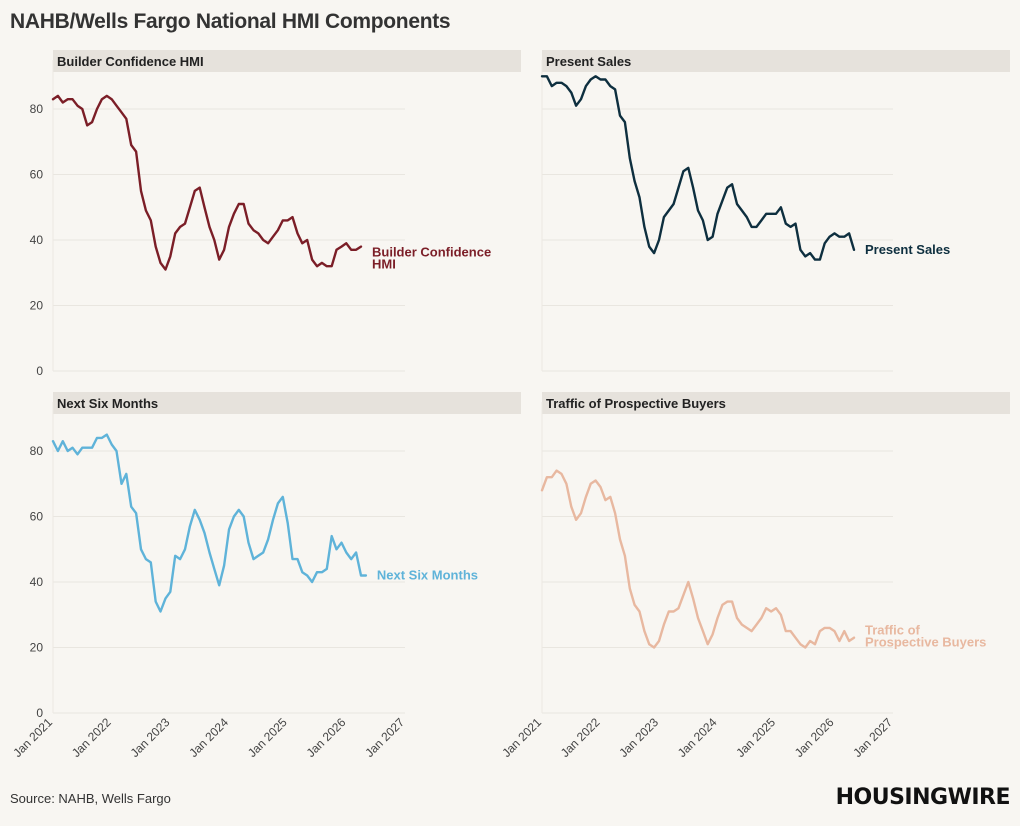 The height and width of the screenshot is (826, 1020). Describe the element at coordinates (431, 252) in the screenshot. I see `series-end-label: Builder Confidence` at that location.